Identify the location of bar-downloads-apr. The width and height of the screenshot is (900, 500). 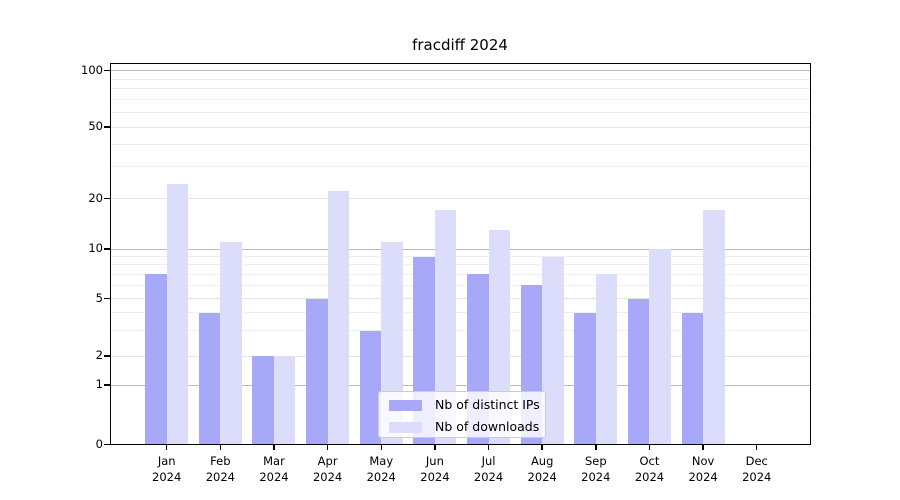
(338, 317).